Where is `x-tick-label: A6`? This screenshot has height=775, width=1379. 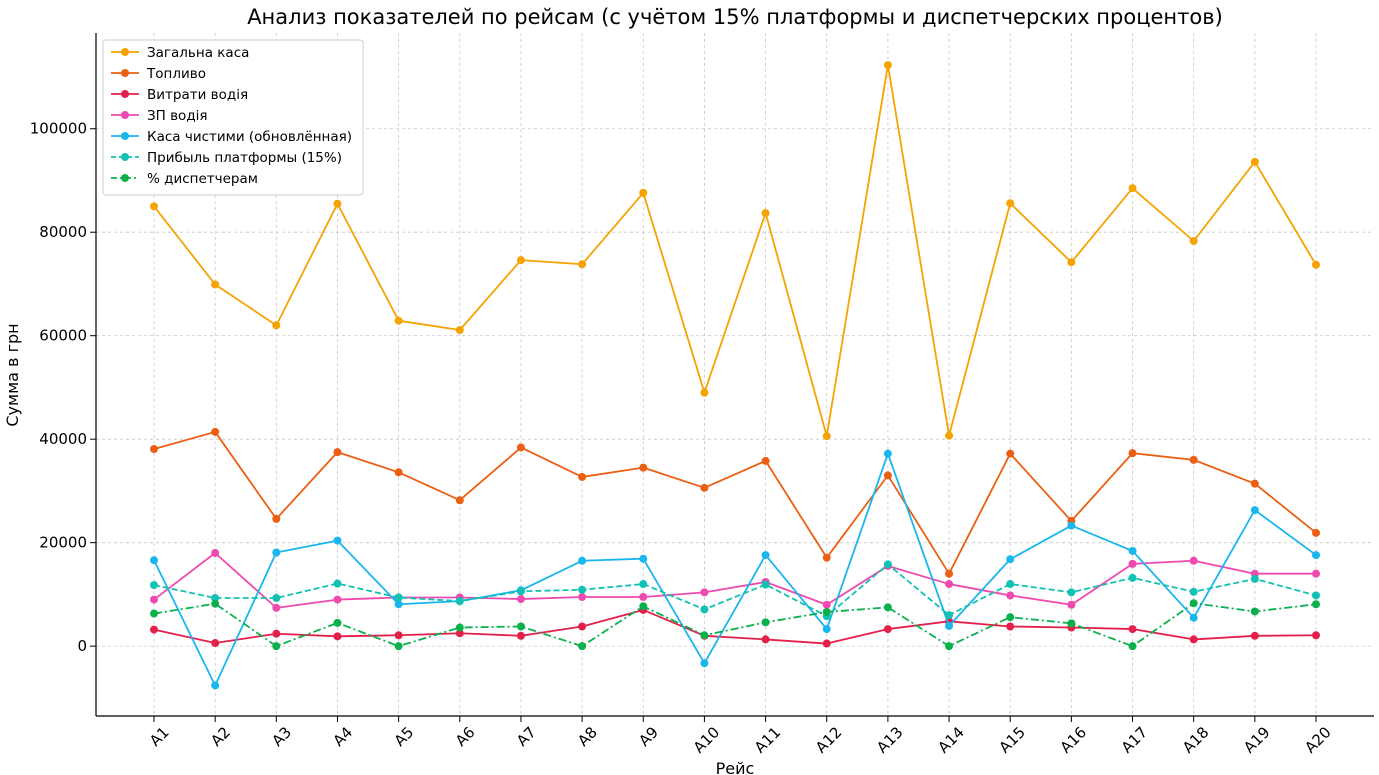 x-tick-label: A6 is located at coordinates (465, 736).